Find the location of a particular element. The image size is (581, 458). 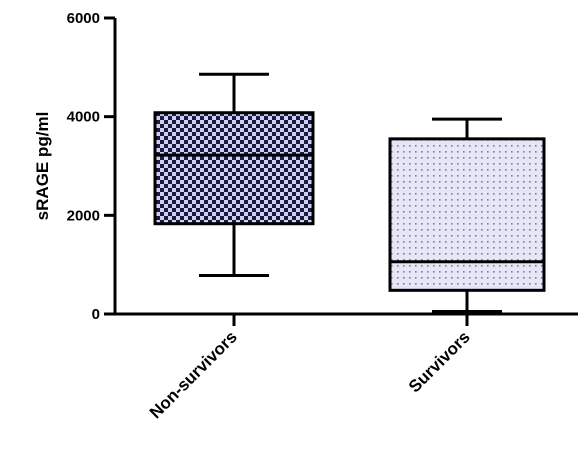

box-survivors is located at coordinates (467, 215).